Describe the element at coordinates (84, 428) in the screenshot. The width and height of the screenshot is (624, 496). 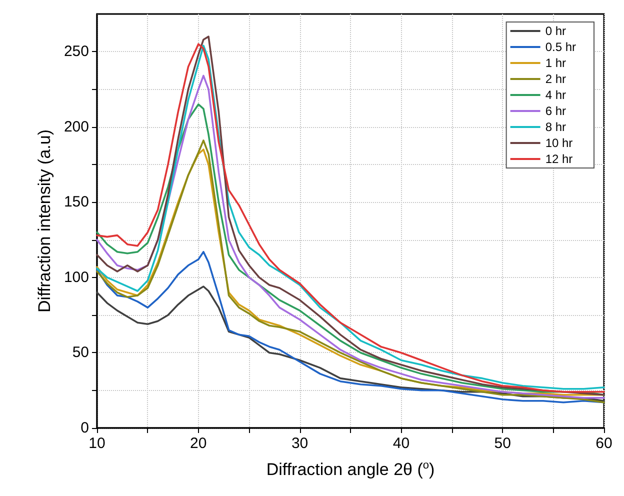
I see `y-tick-label: 0` at that location.